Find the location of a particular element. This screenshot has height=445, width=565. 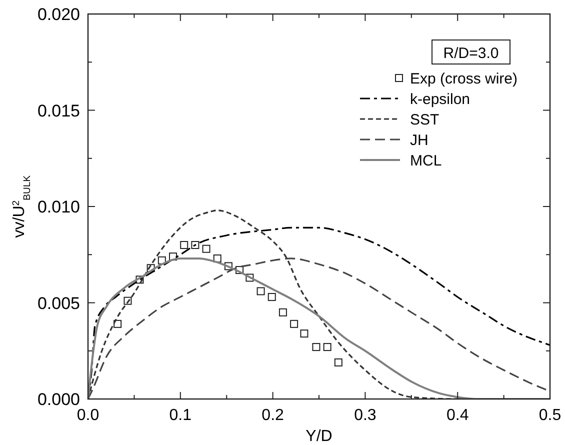

x-tick-label: 0.2 is located at coordinates (273, 415).